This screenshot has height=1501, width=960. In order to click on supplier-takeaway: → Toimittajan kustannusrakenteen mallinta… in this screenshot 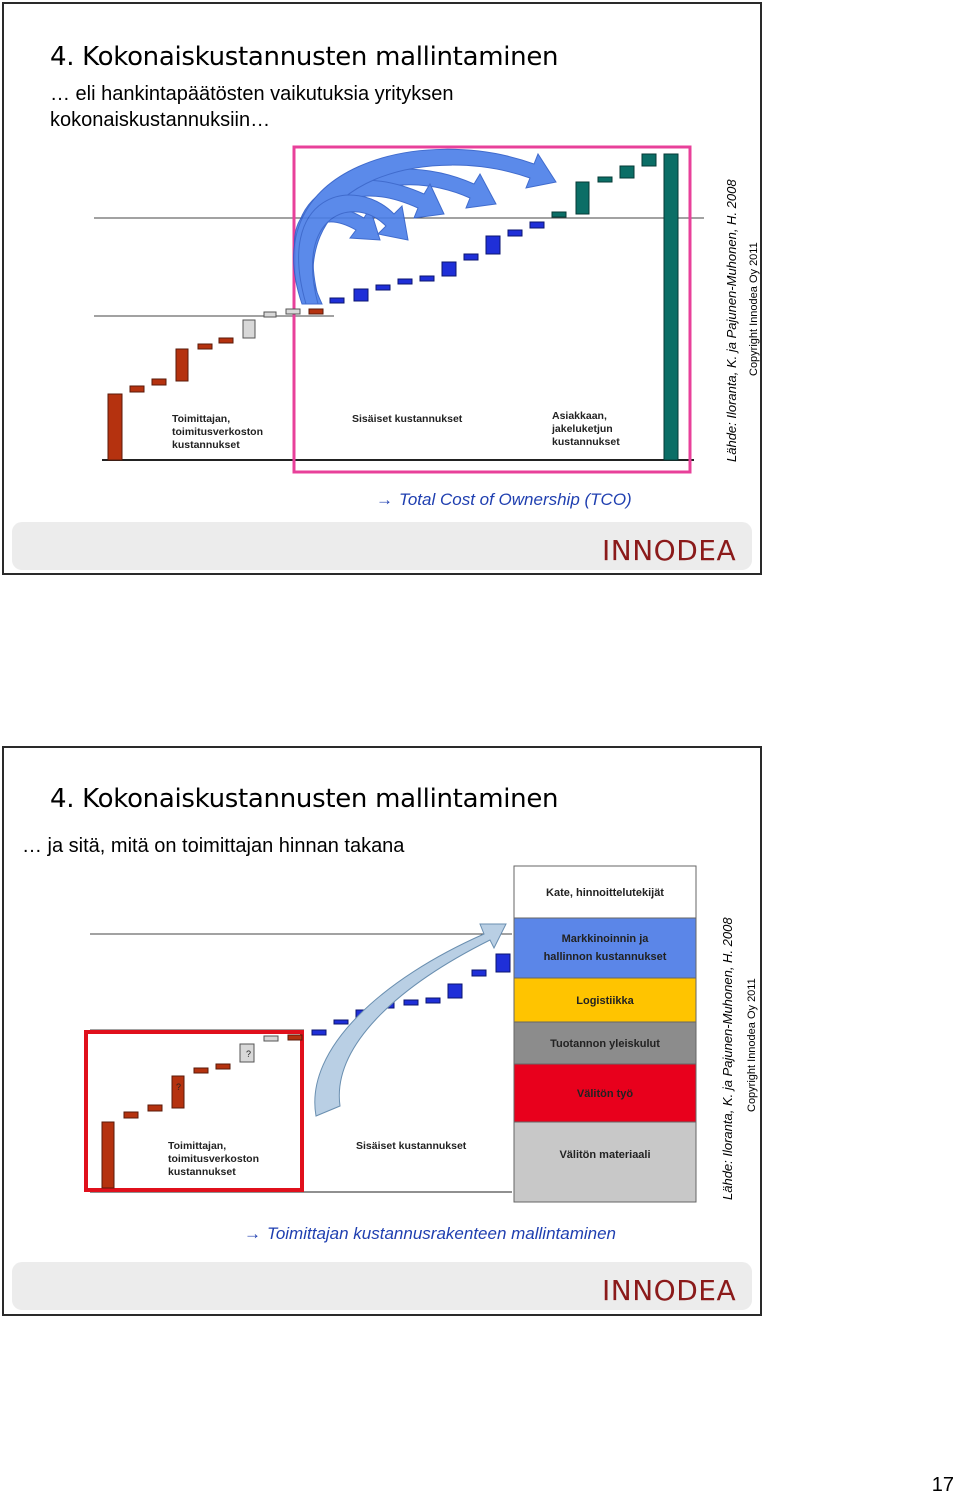, I will do `click(430, 1234)`.